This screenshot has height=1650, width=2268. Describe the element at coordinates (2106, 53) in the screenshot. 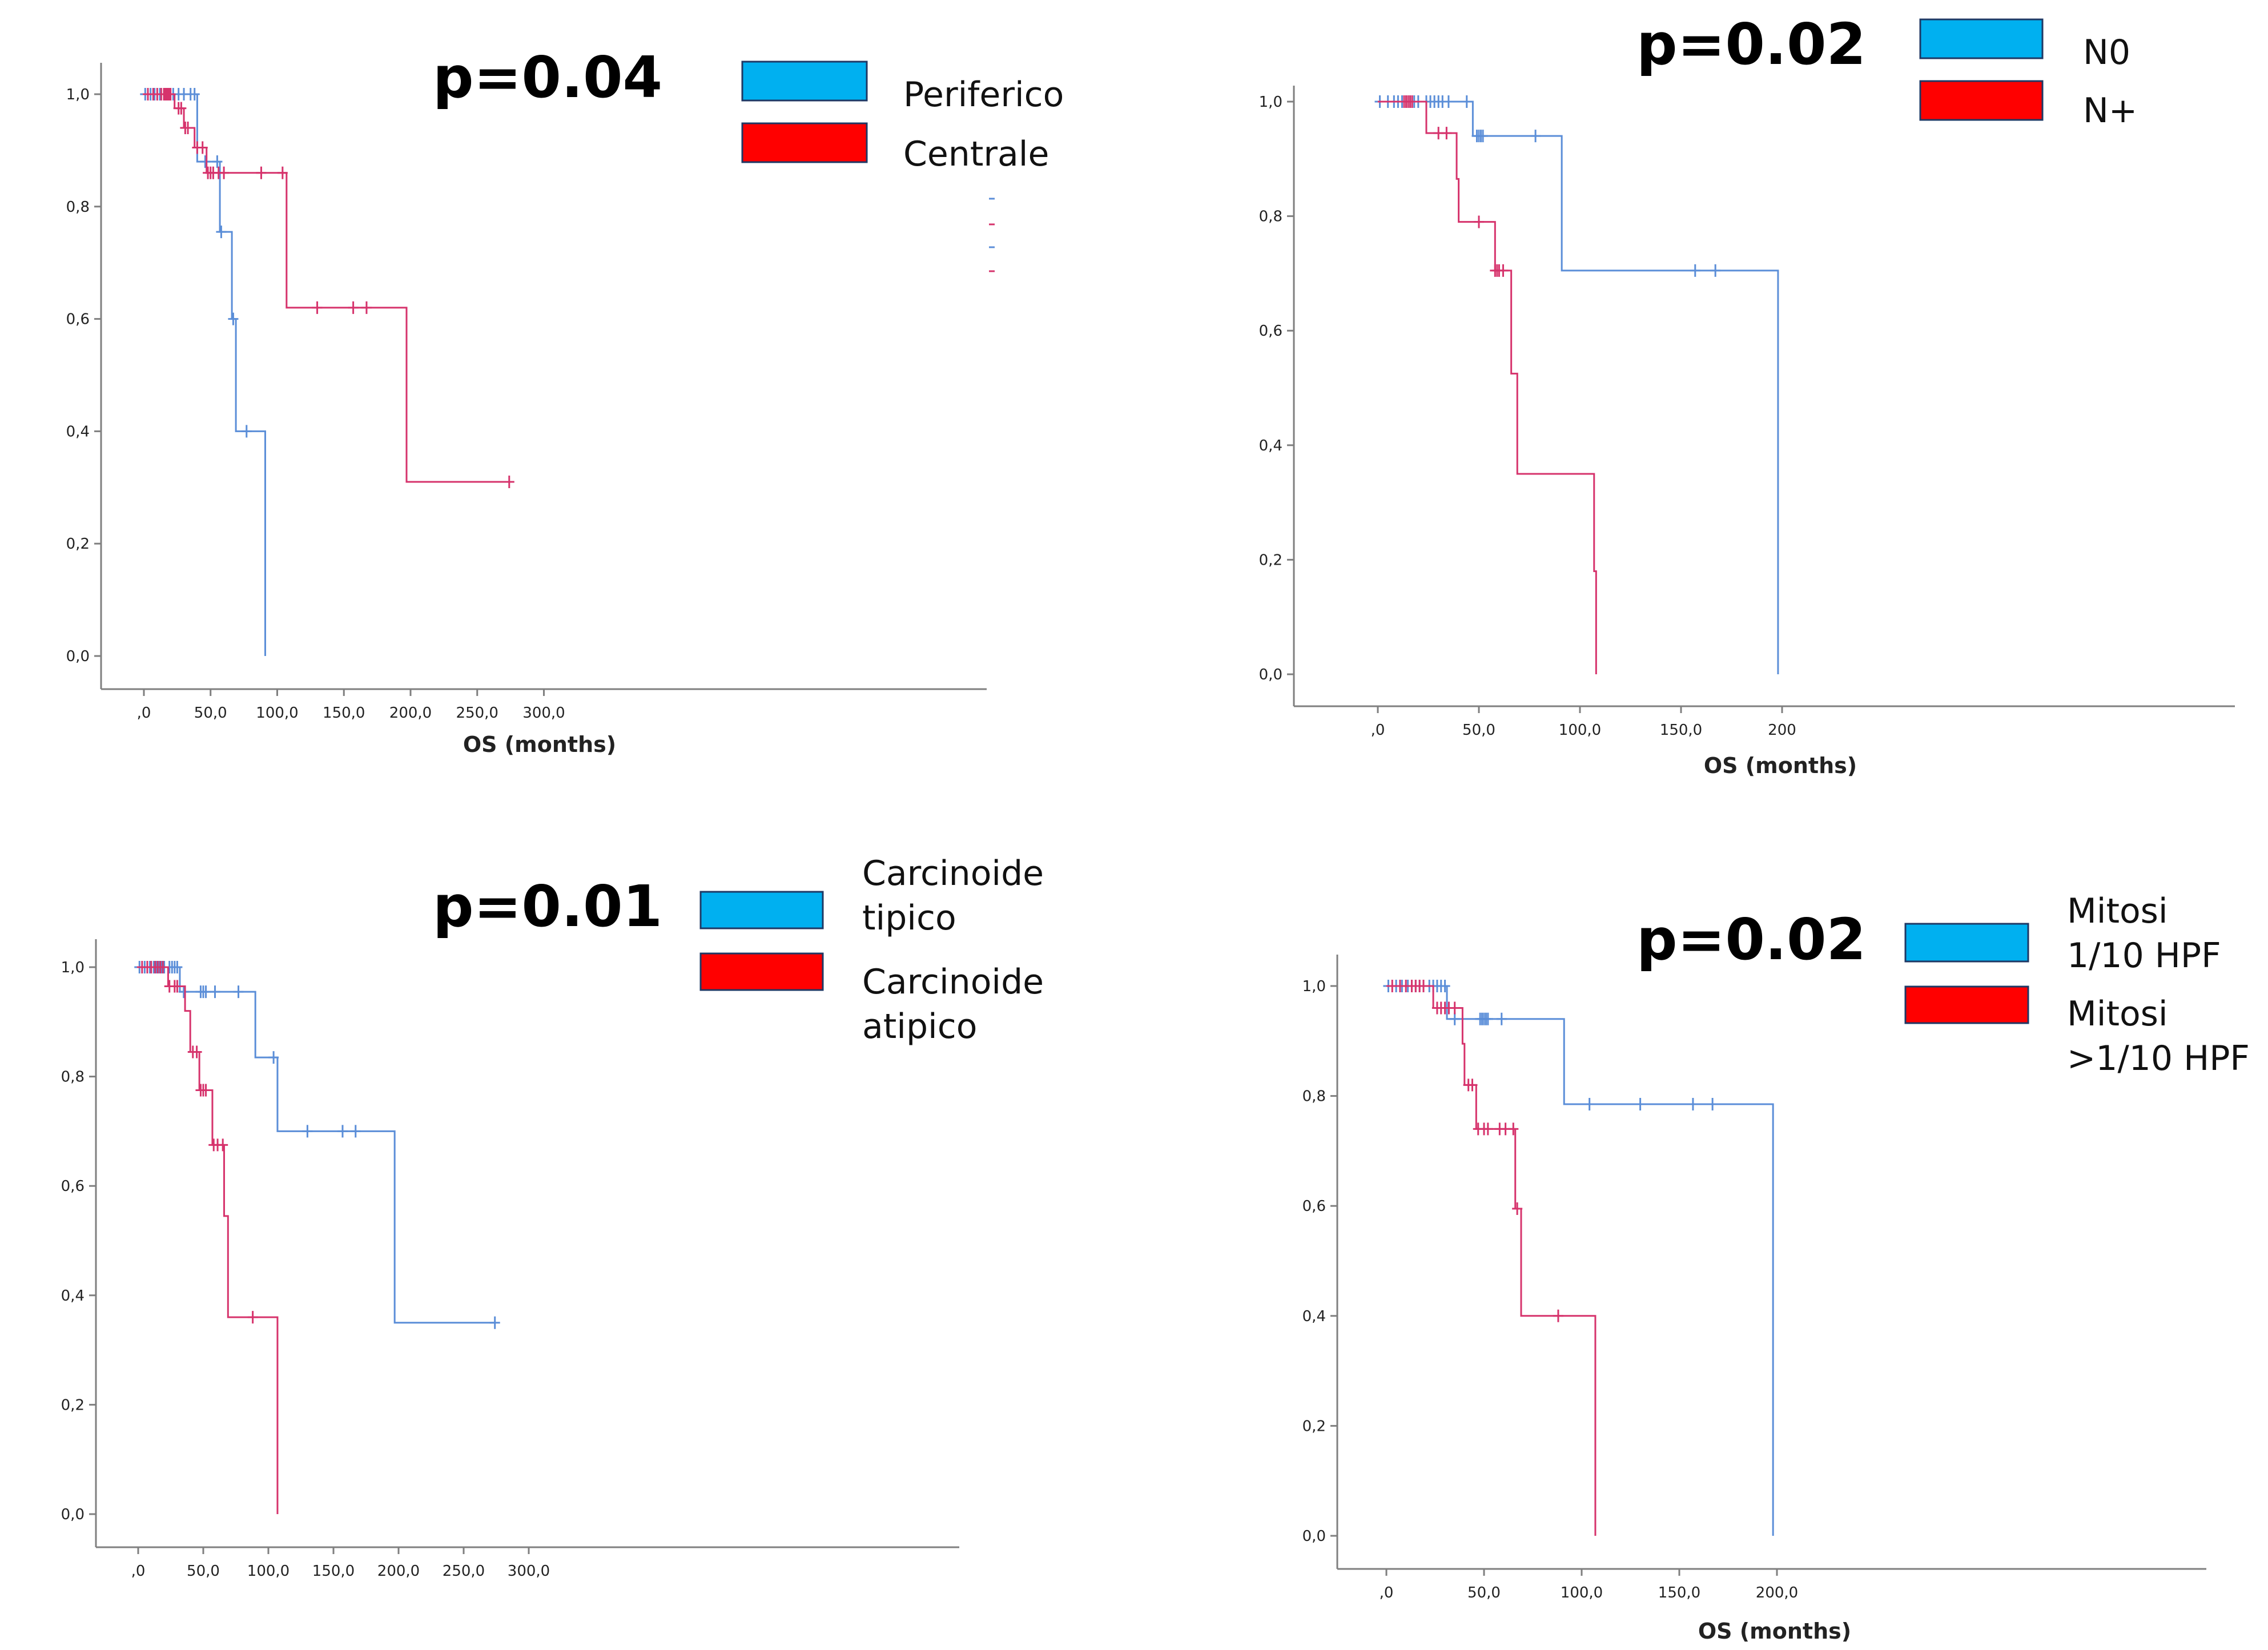

I see `legend-label-n0: N0` at that location.